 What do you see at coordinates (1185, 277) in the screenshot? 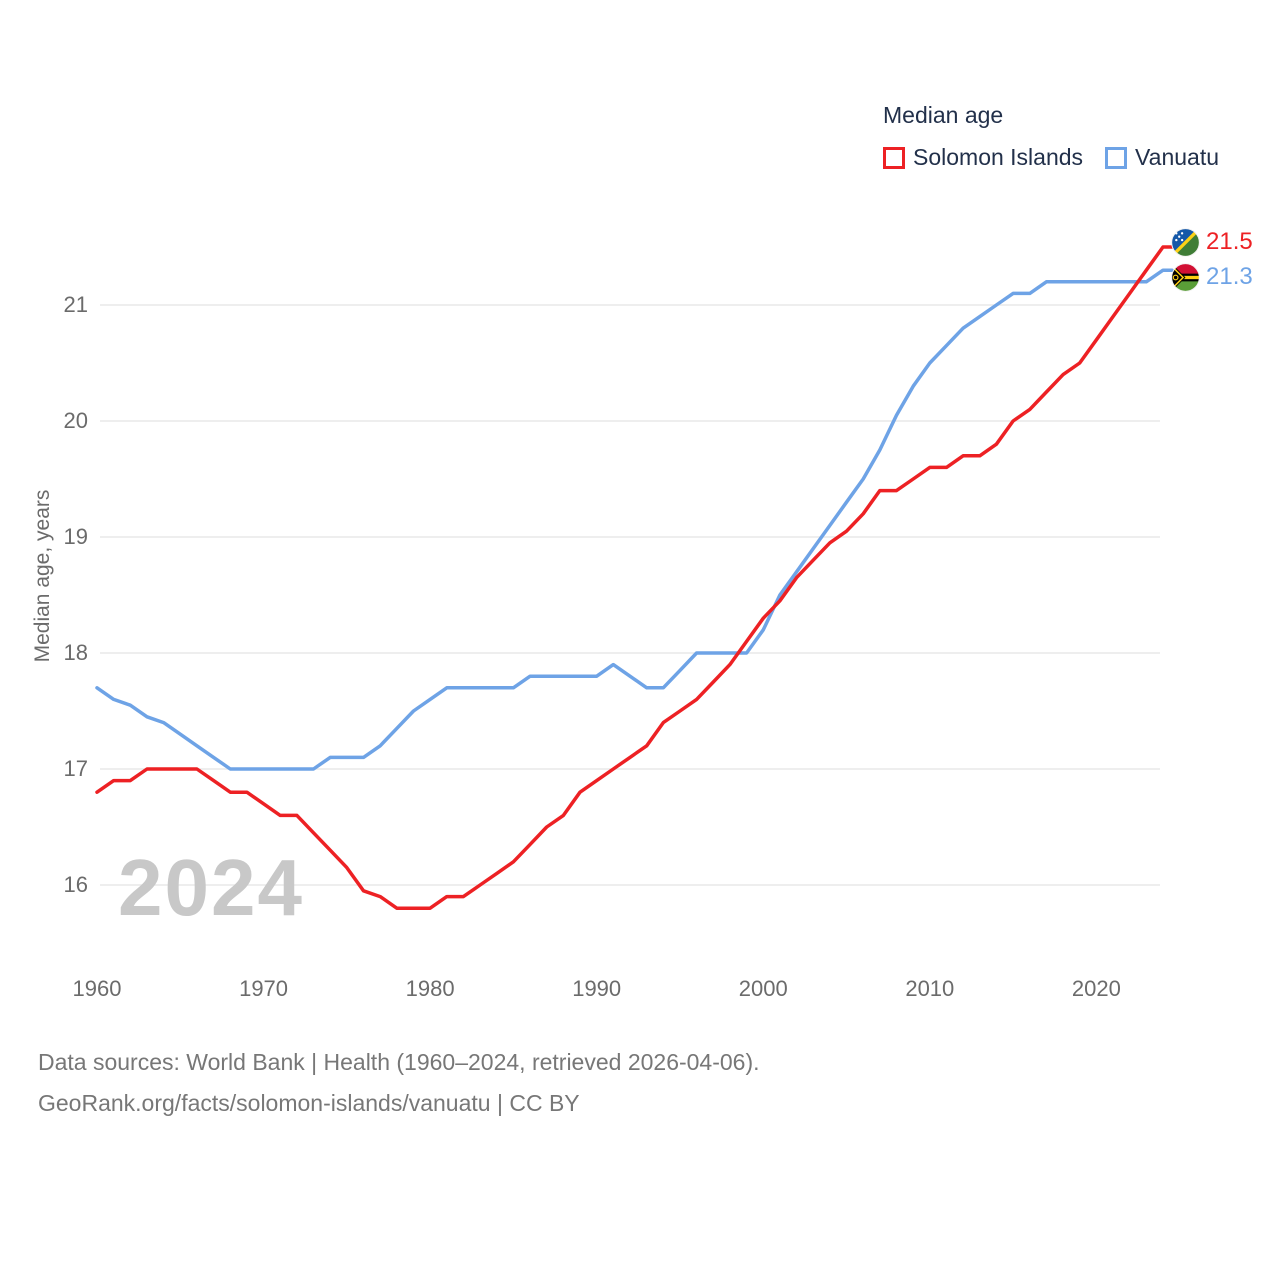
I see `vanuatu-flag-icon` at bounding box center [1185, 277].